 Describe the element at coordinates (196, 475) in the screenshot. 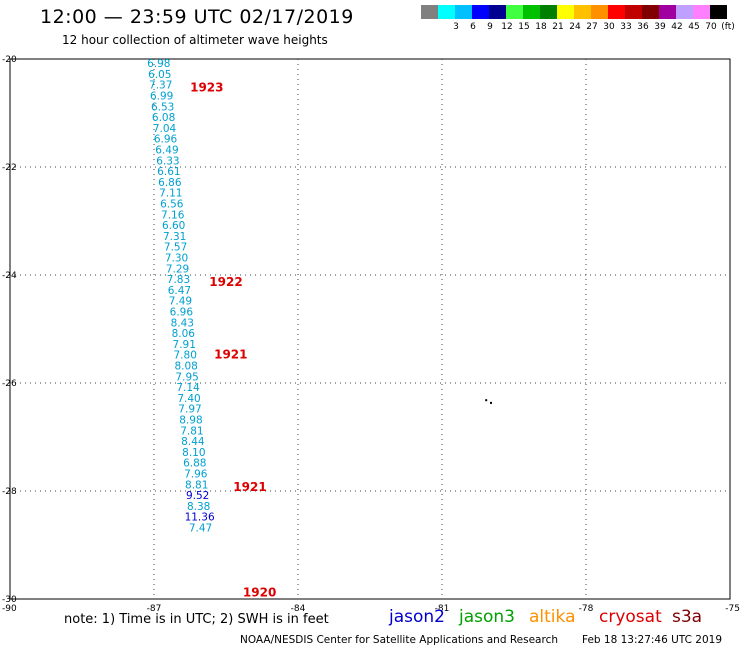

I see `wave-height-label: 7.96` at that location.